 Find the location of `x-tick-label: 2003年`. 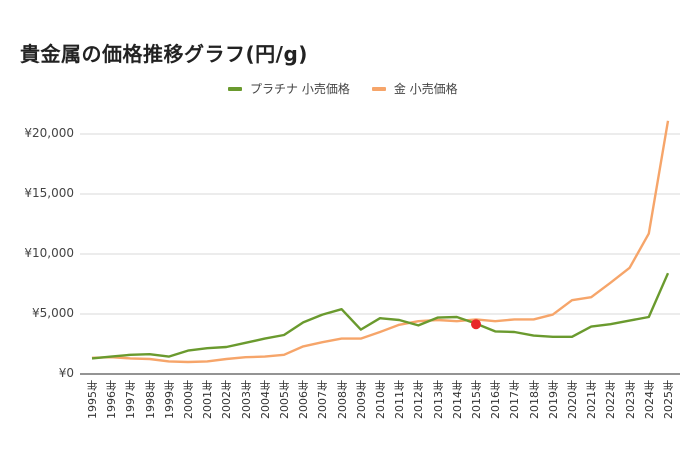

x-tick-label: 2003年 is located at coordinates (246, 399).